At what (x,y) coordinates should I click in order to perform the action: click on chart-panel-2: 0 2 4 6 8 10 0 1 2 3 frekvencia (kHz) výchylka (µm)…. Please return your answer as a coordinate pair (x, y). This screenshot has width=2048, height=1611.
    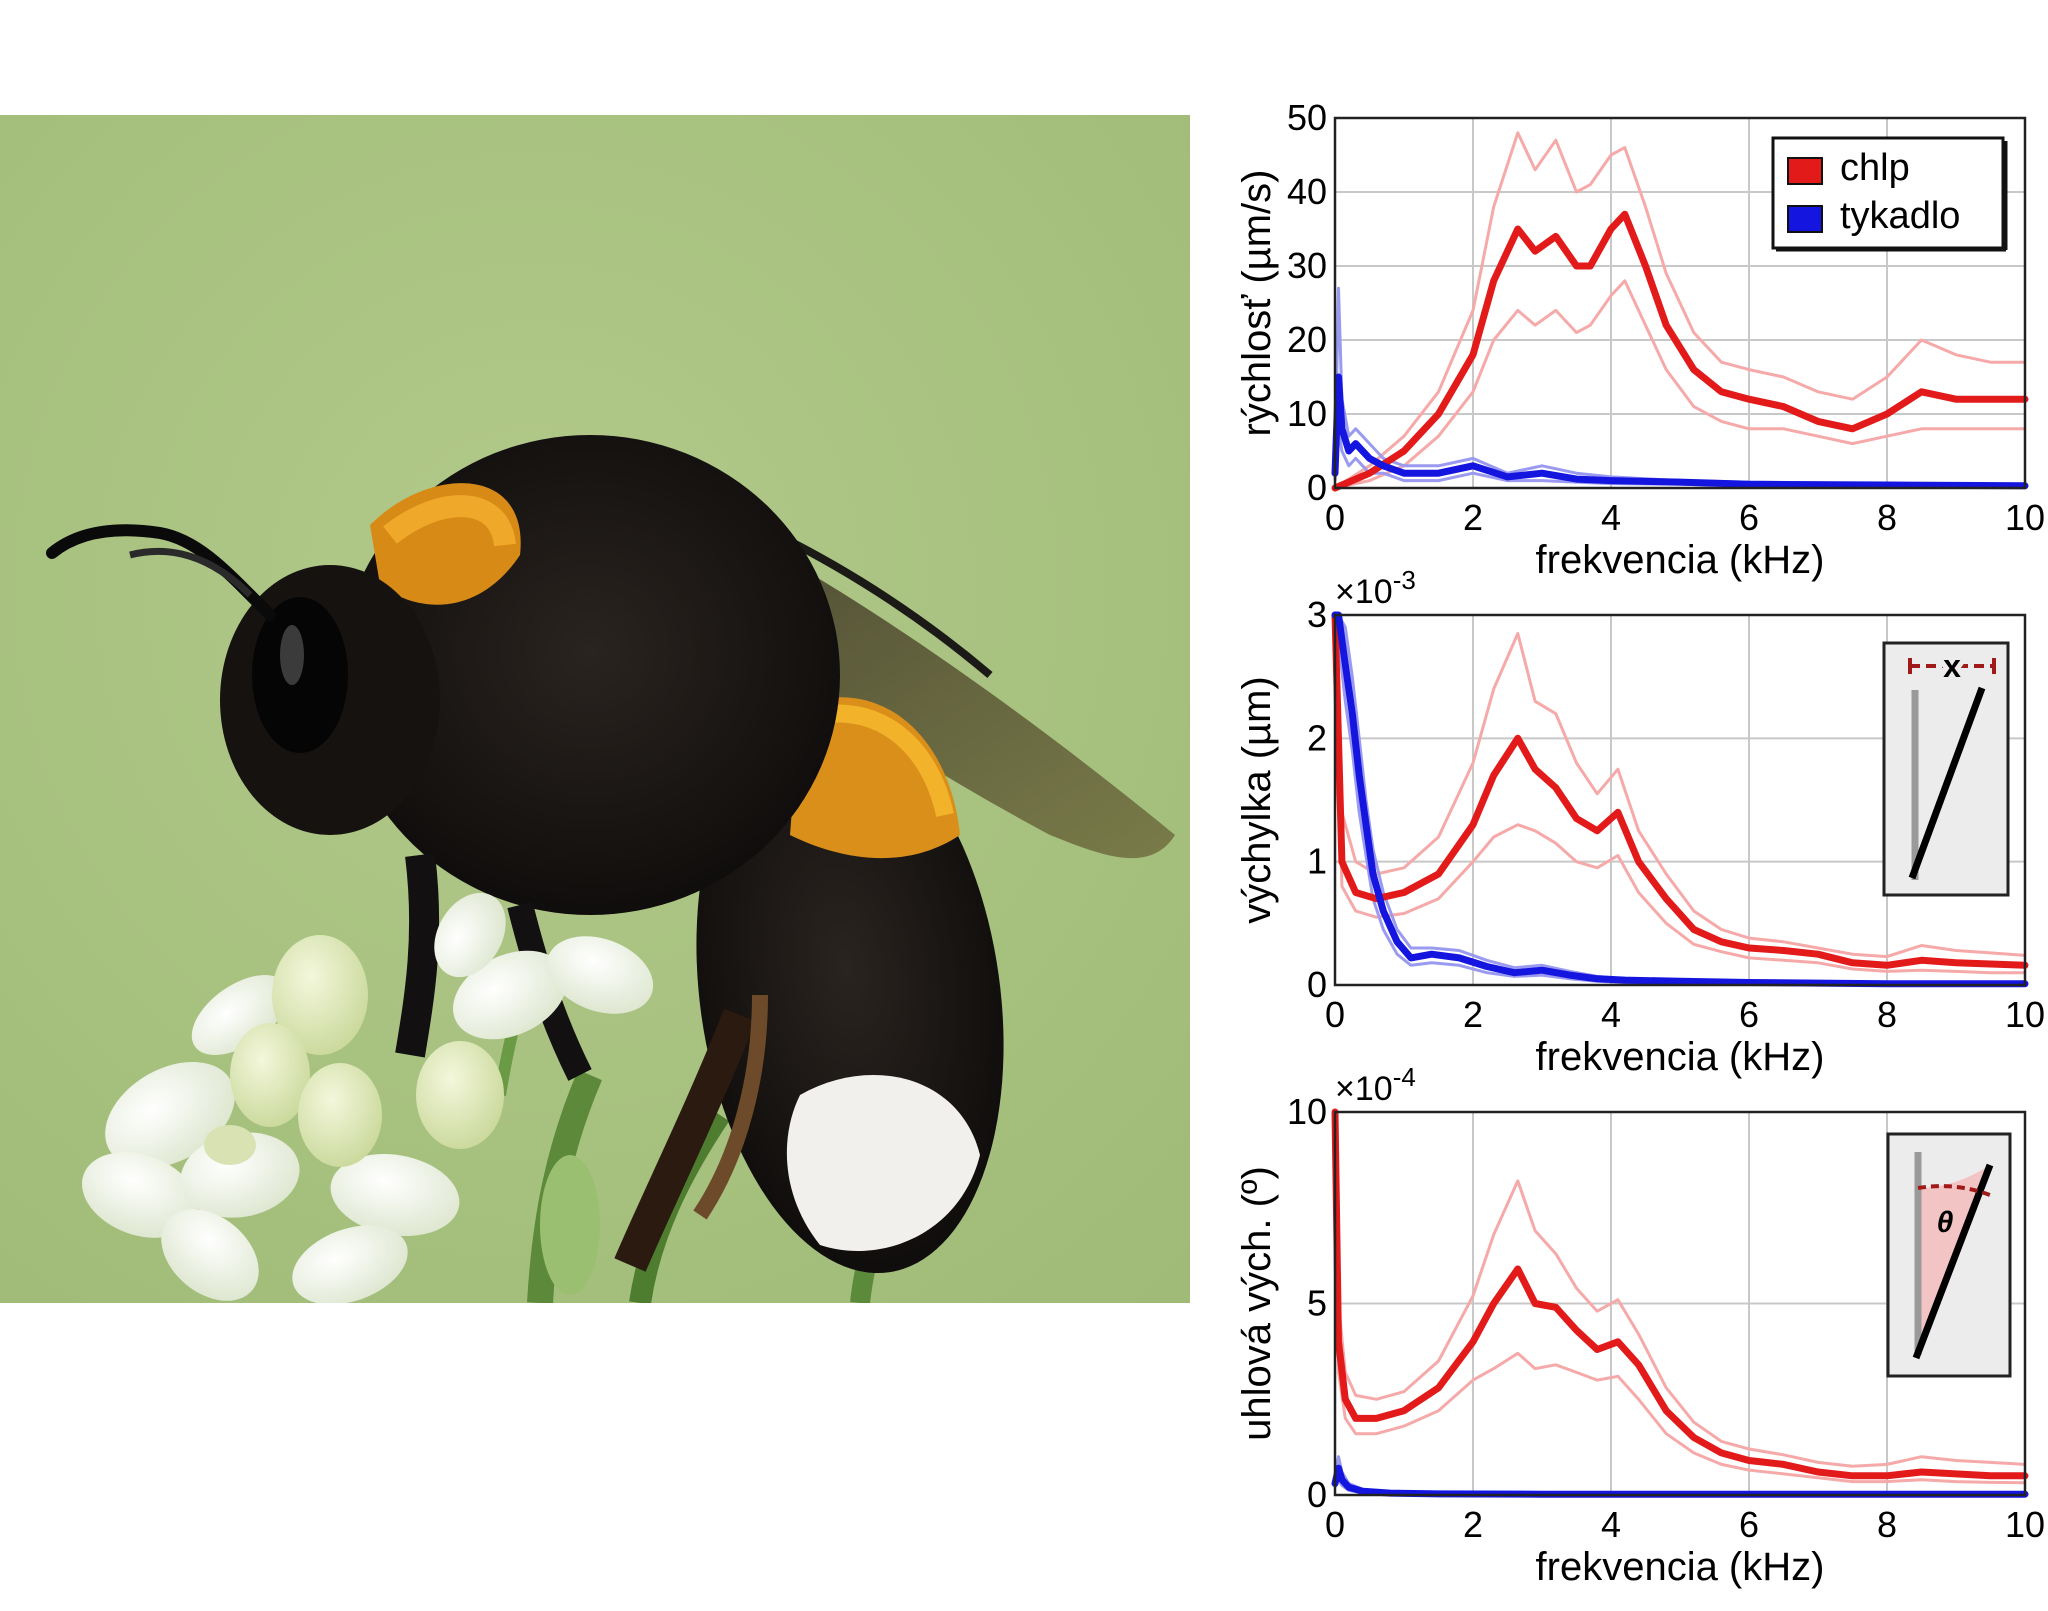
    Looking at the image, I should click on (1640, 822).